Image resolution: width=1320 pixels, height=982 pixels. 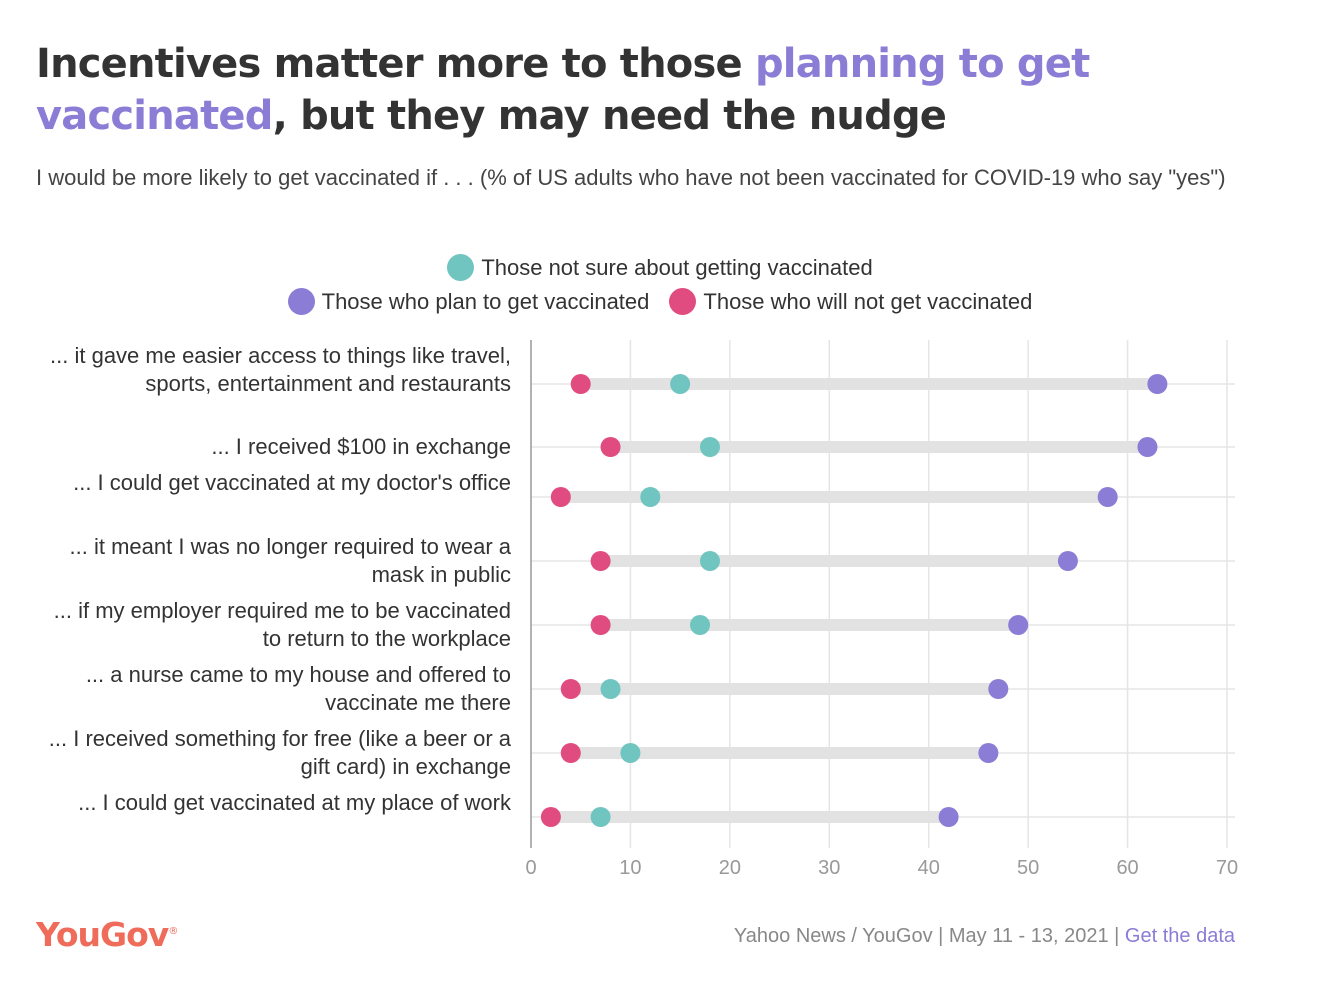 I want to click on x-tick-label: 50, so click(x=1028, y=868).